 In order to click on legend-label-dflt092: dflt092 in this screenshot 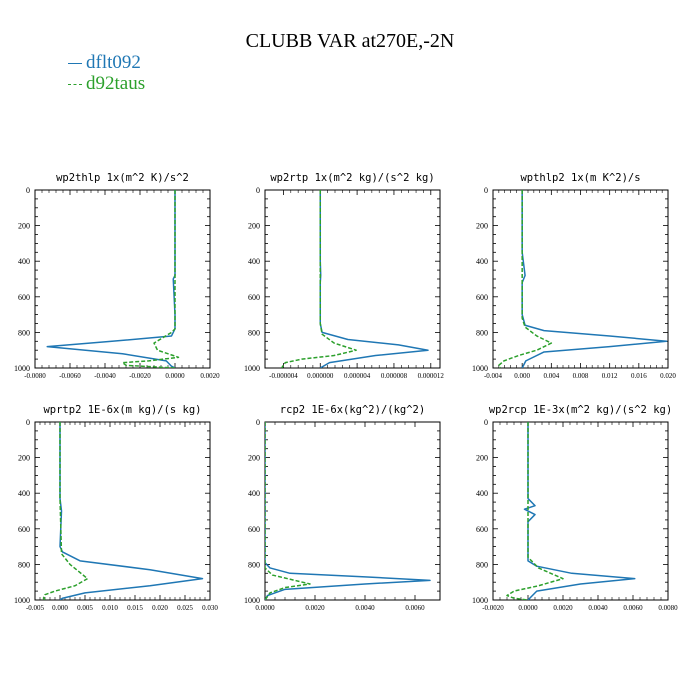, I will do `click(113, 62)`.